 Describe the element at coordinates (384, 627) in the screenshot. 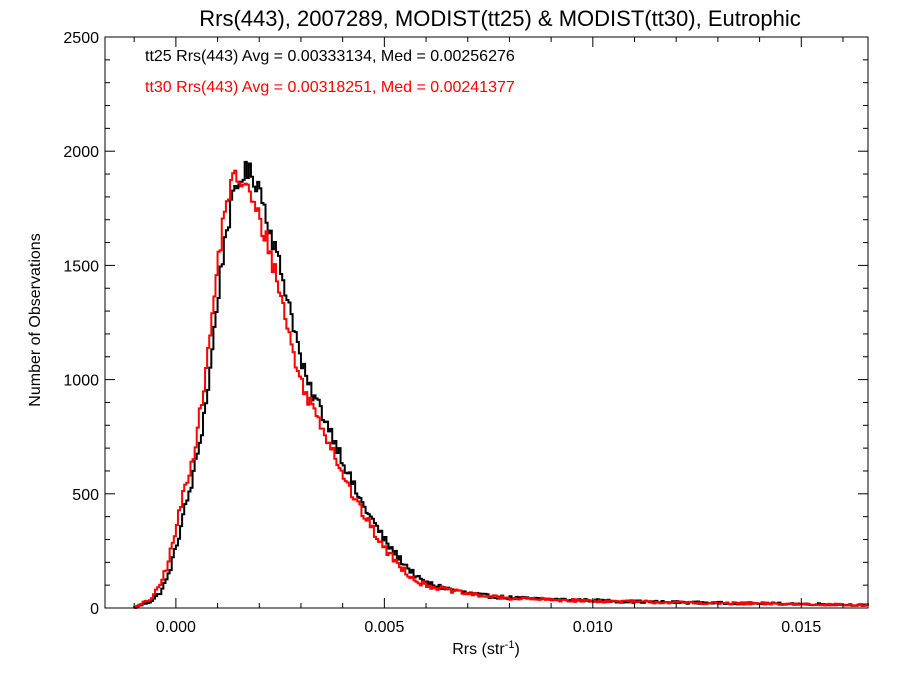

I see `x-tick-label: 0.005` at that location.